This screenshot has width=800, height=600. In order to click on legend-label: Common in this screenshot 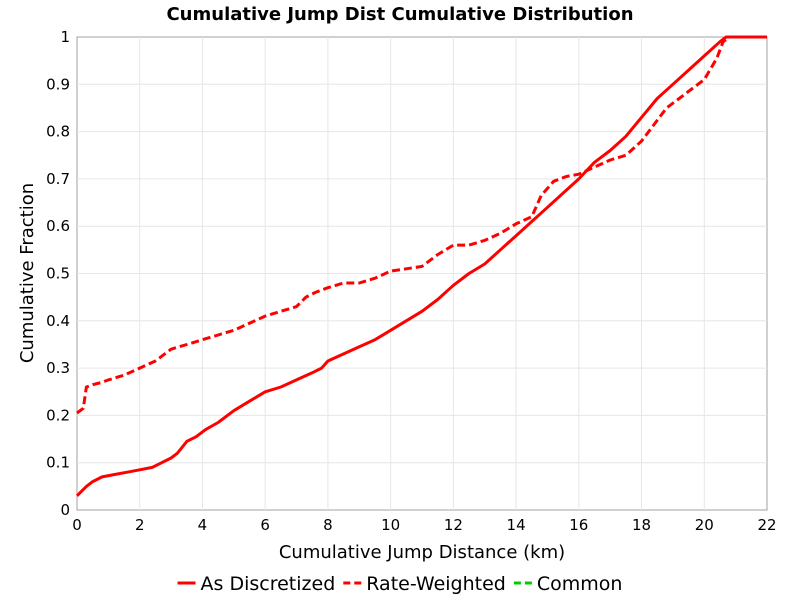, I will do `click(580, 584)`.